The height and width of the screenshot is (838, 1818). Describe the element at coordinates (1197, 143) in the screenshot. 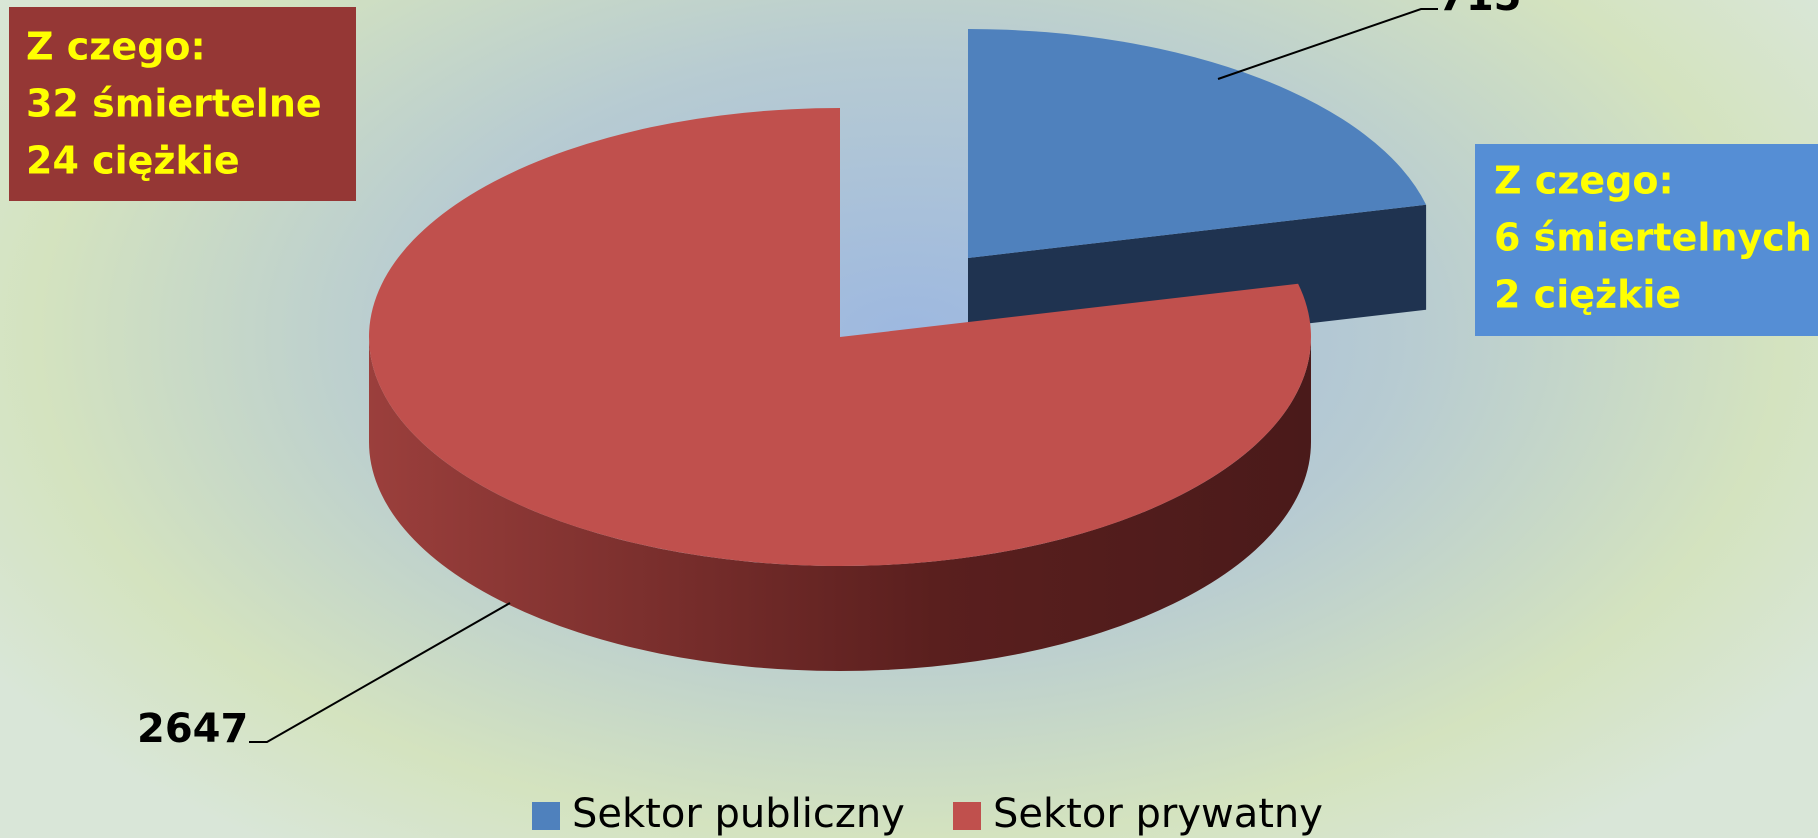

I see `pie-slice` at that location.